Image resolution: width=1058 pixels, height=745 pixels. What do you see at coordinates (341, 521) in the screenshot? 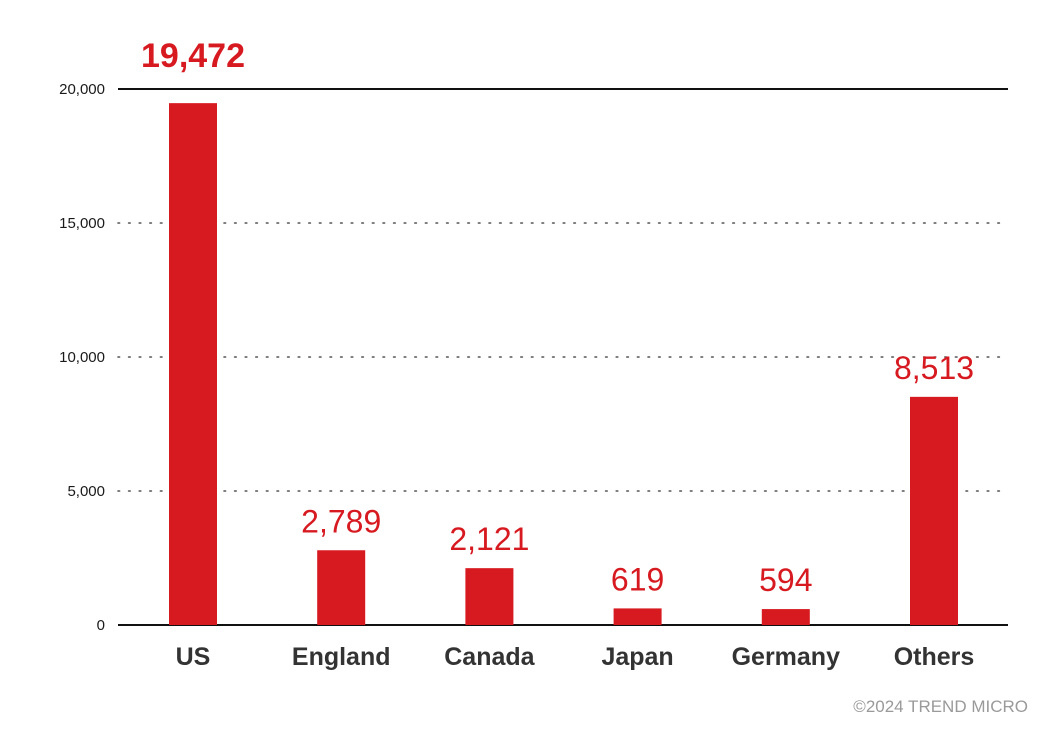
I see `data-label-england: 2,789` at bounding box center [341, 521].